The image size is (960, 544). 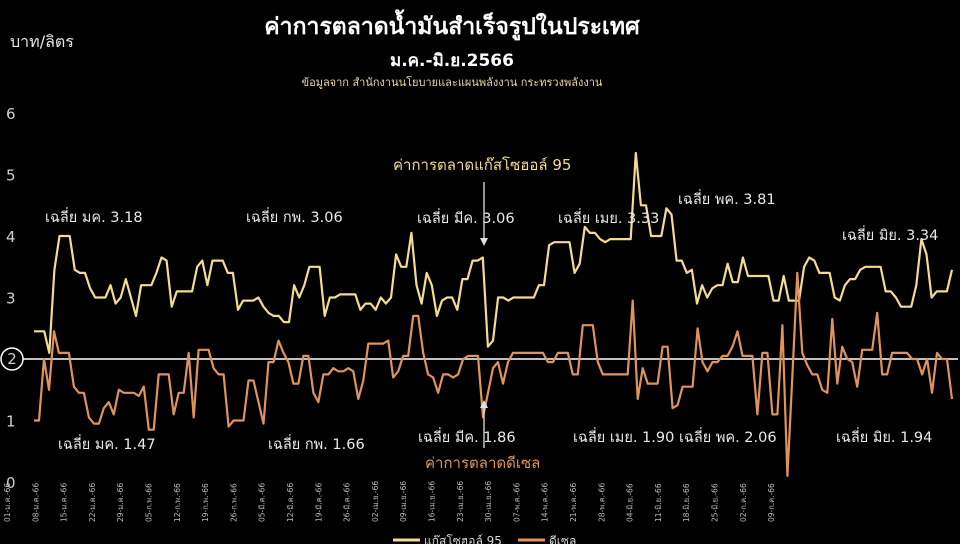 What do you see at coordinates (35, 502) in the screenshot?
I see `x-tick-label: 08-ม.ค.-66` at bounding box center [35, 502].